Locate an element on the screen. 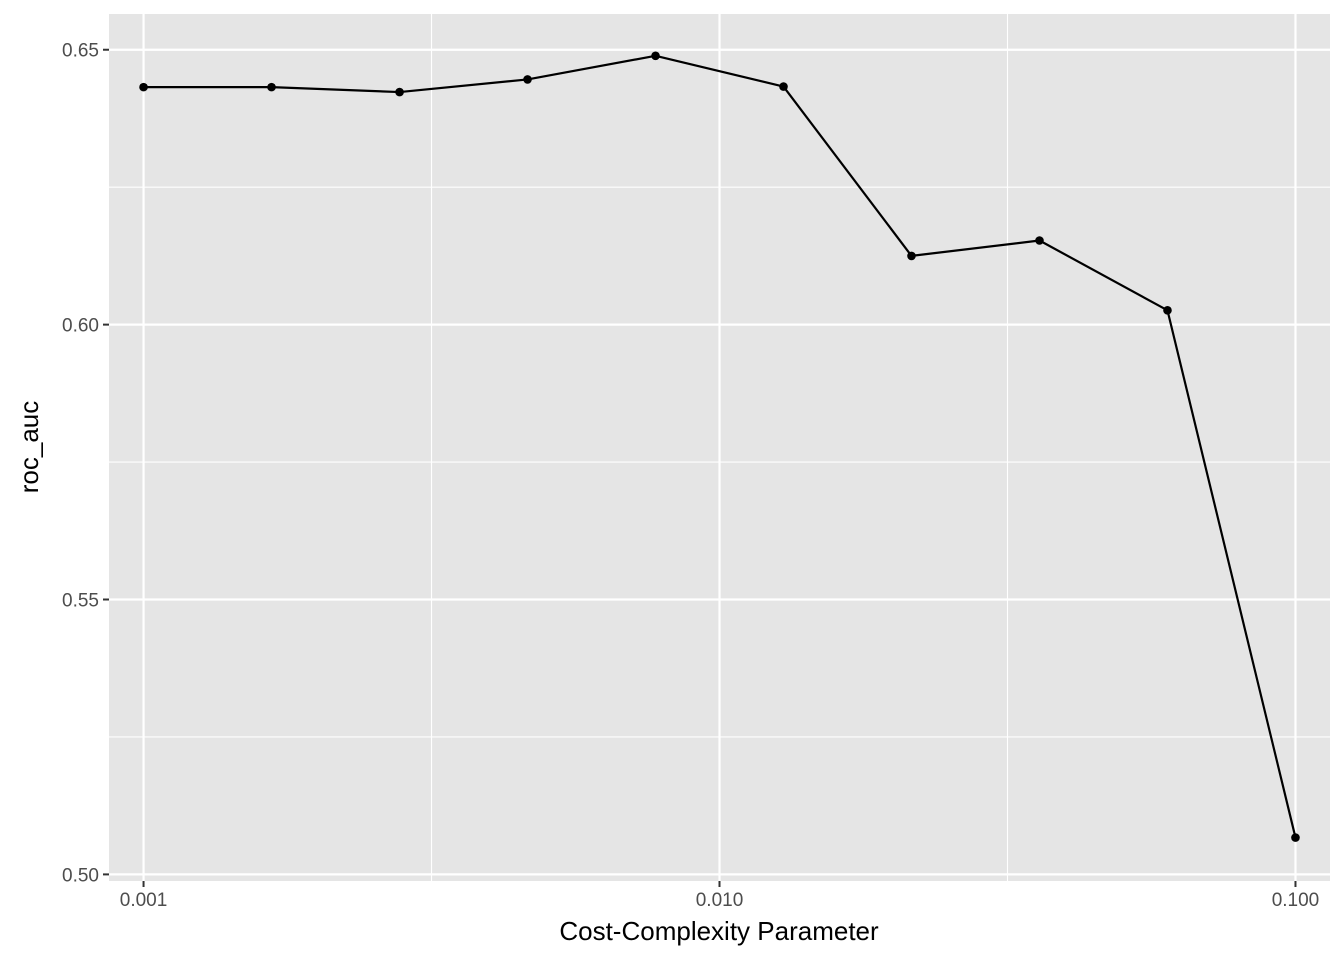 The width and height of the screenshot is (1344, 960). x-tick-label: 0.001 is located at coordinates (144, 900).